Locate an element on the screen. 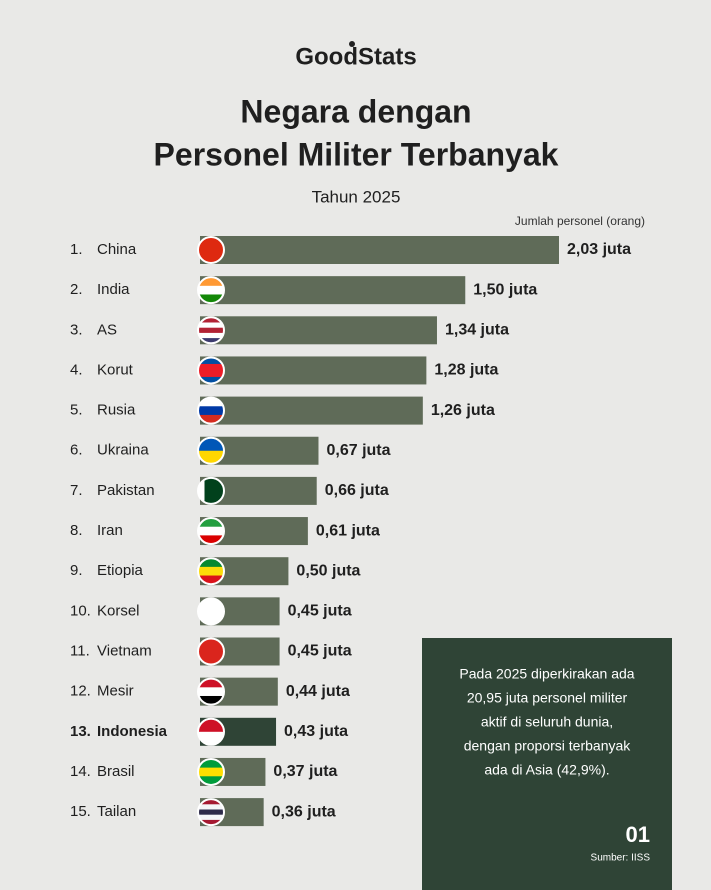 The height and width of the screenshot is (890, 711). category-label: Rusia is located at coordinates (116, 410).